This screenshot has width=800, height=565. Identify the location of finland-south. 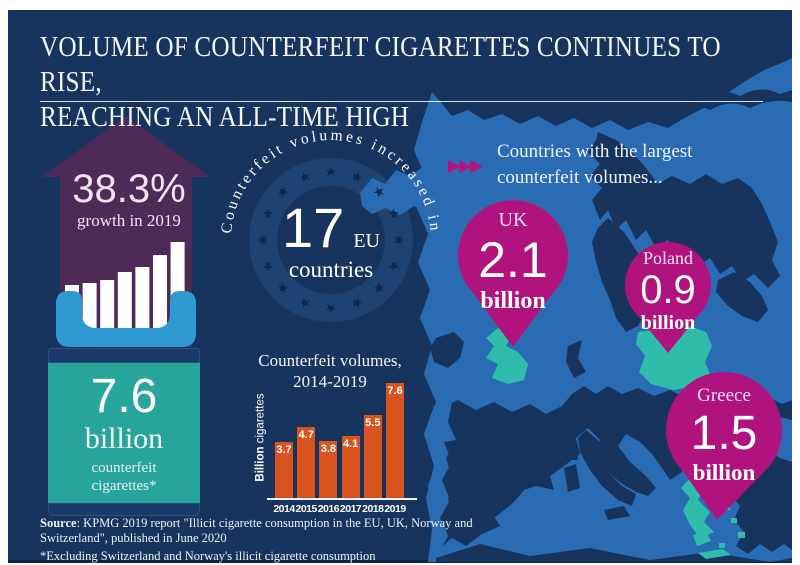
(742, 297).